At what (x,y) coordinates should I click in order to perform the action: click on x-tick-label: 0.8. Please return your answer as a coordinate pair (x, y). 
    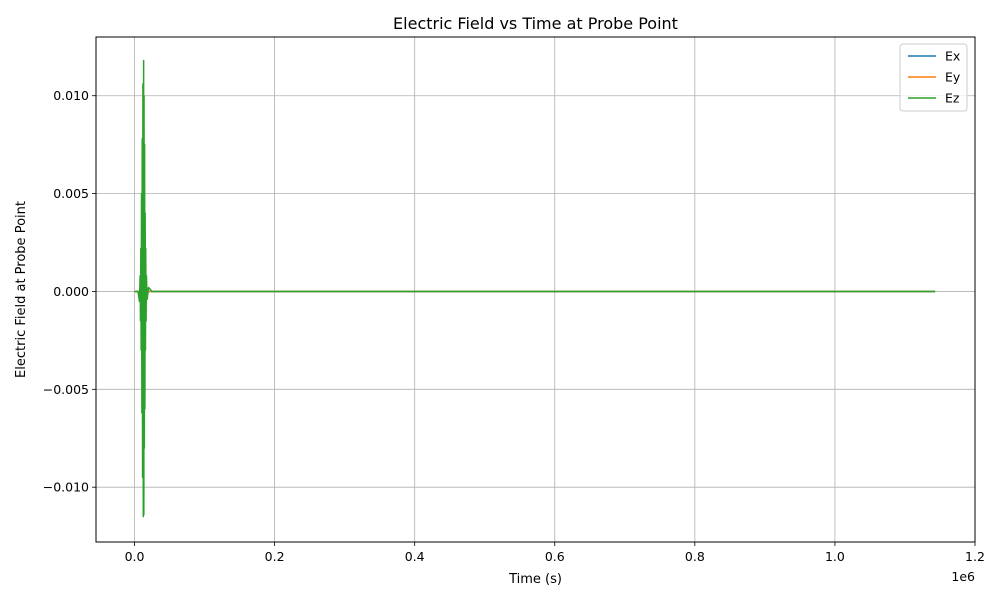
    Looking at the image, I should click on (695, 556).